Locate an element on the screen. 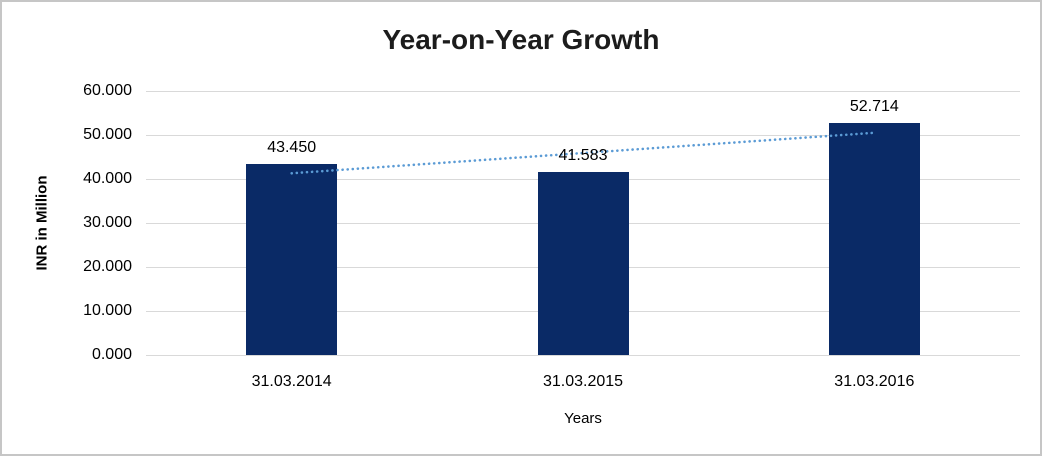 The width and height of the screenshot is (1042, 456). x-category-label: 31.03.2015 is located at coordinates (583, 381).